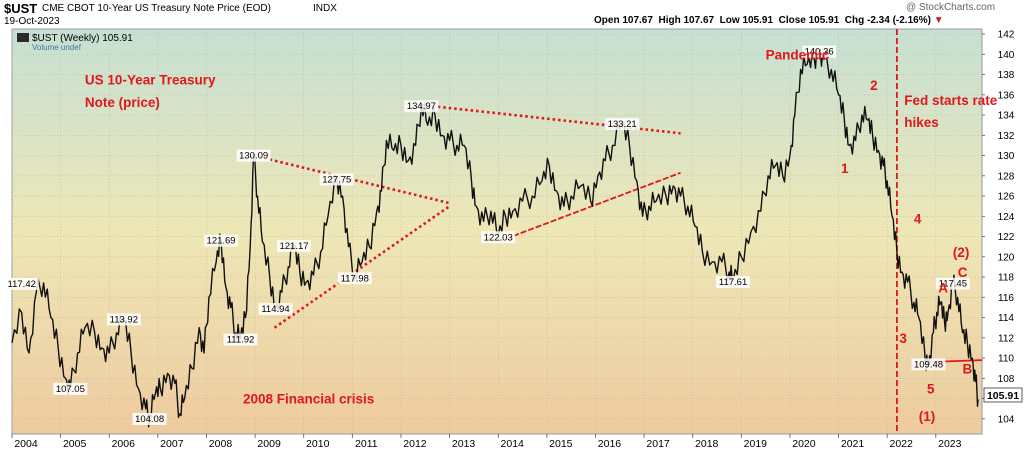 The height and width of the screenshot is (453, 1024). What do you see at coordinates (963, 272) in the screenshot?
I see `annotation-text: C` at bounding box center [963, 272].